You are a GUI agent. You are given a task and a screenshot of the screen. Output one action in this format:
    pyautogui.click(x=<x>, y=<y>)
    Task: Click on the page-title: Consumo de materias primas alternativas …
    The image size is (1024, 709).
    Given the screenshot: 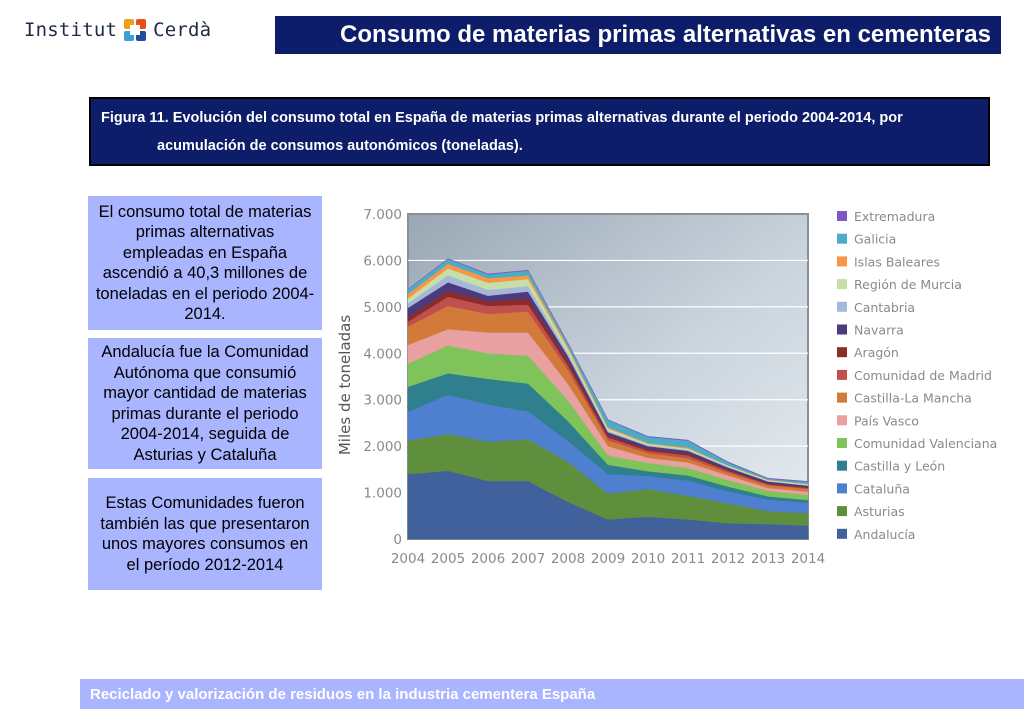 What is the action you would take?
    pyautogui.click(x=665, y=34)
    